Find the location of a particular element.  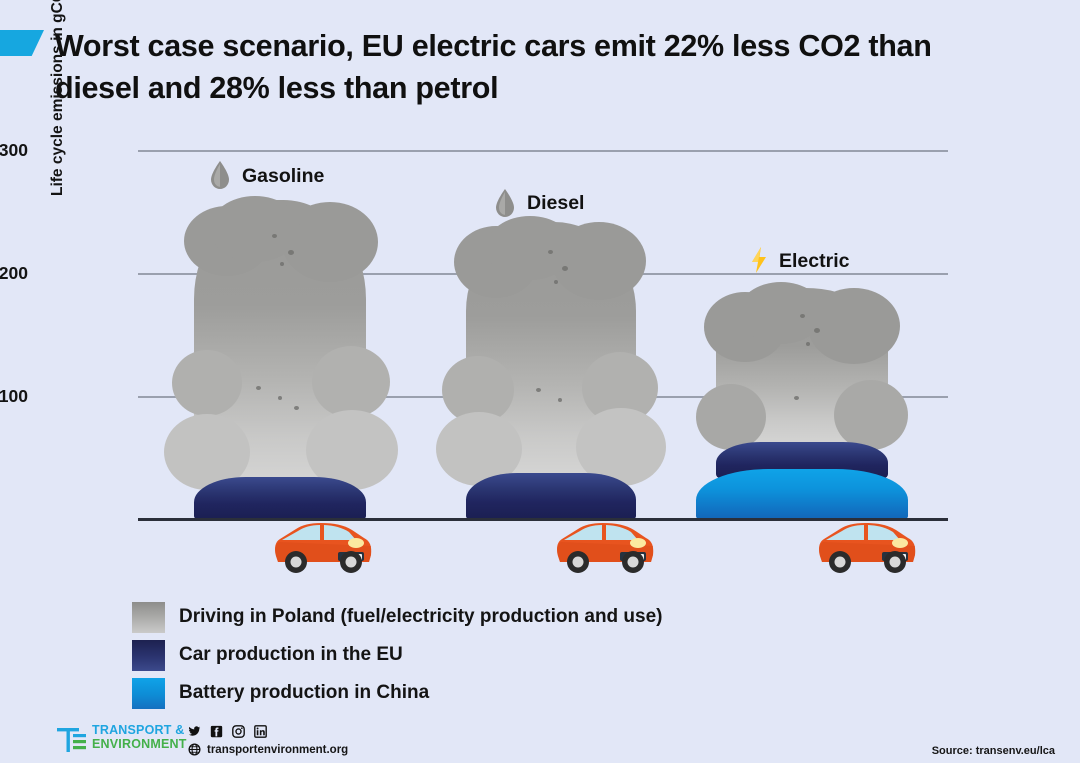

logo-text: TRANSPORT & ENVIRONMENT is located at coordinates (139, 737).